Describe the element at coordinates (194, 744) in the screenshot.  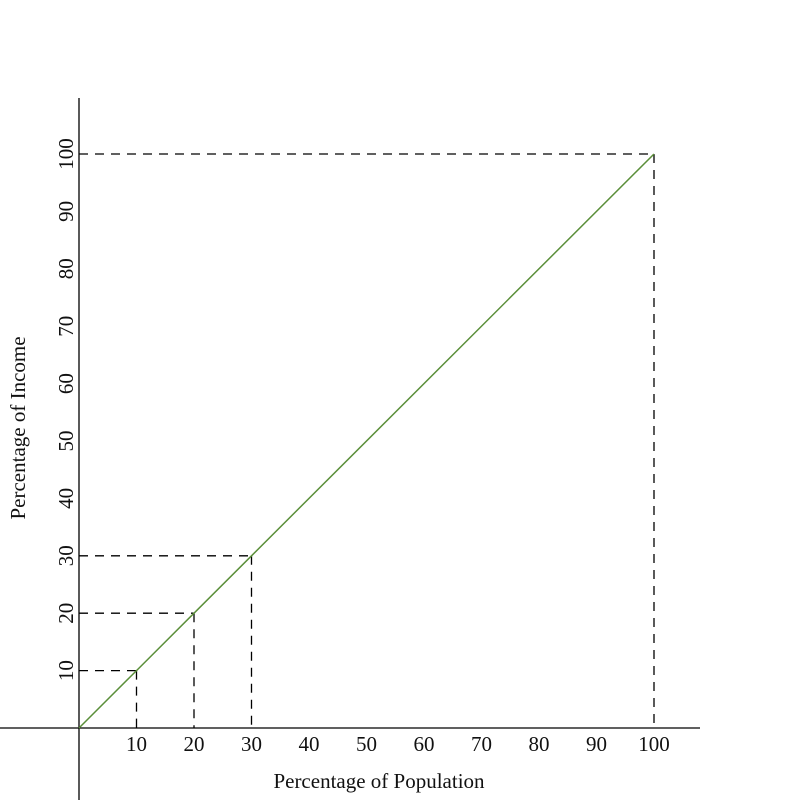
I see `x-tick-label: 20` at that location.